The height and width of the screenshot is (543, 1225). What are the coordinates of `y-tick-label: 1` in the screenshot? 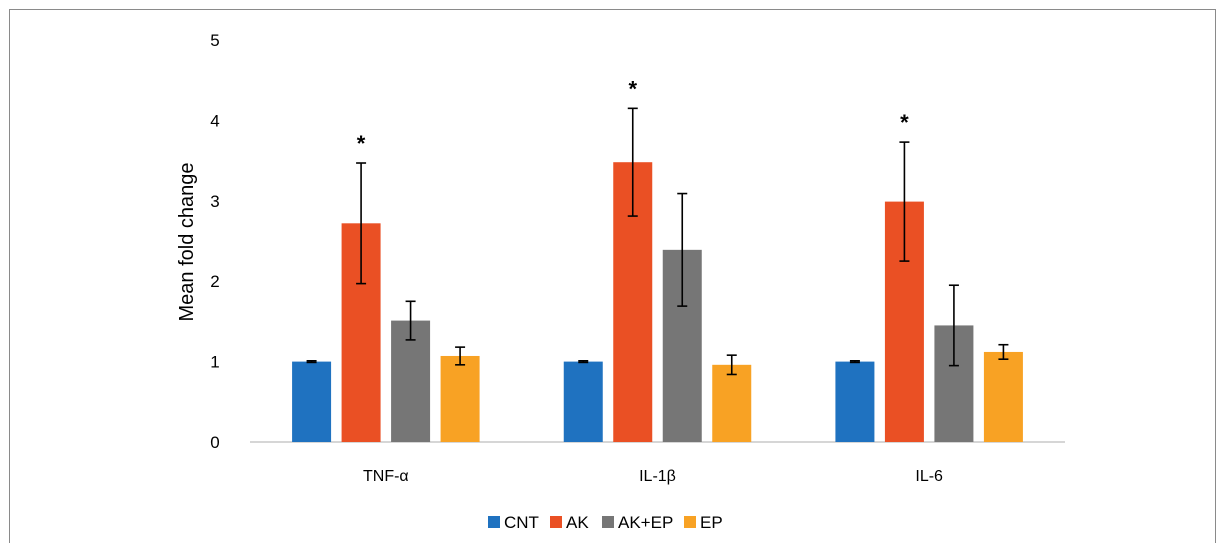 It's located at (214, 362).